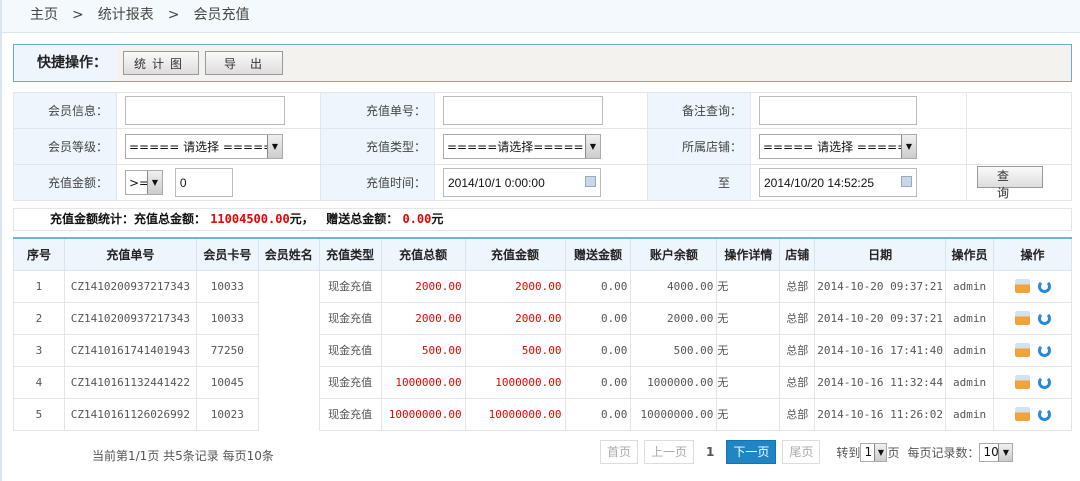  Describe the element at coordinates (619, 452) in the screenshot. I see `first-page-button: 首页` at that location.